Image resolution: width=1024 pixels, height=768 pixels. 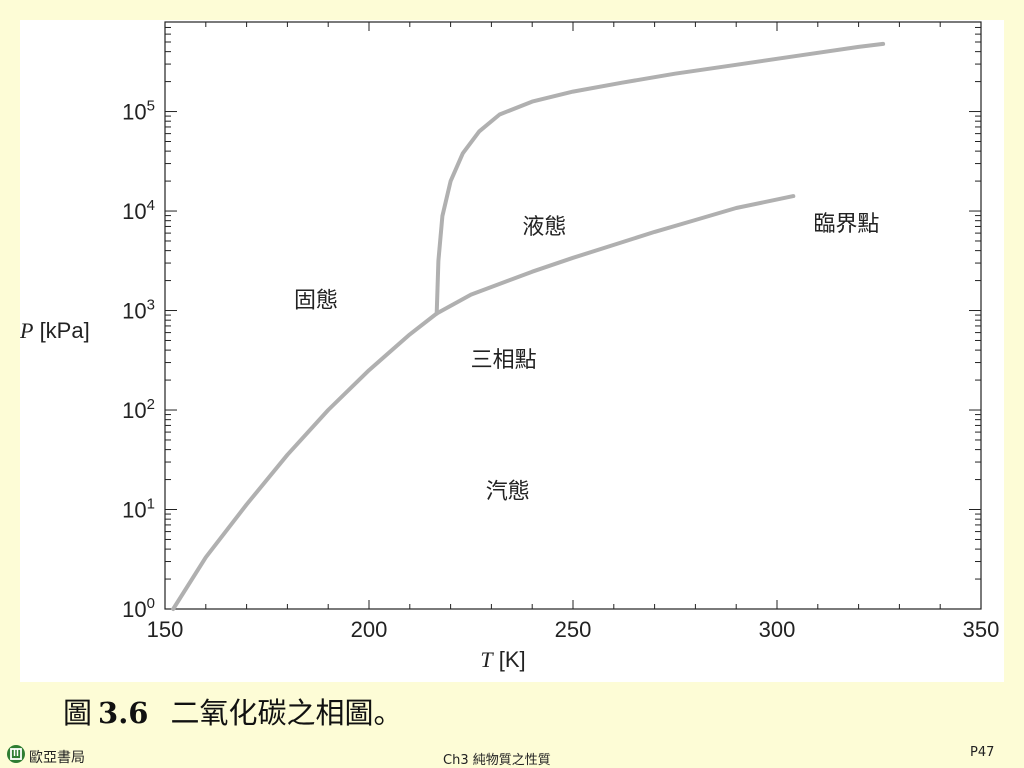 I want to click on x-axis-label: T [K], so click(x=502, y=659).